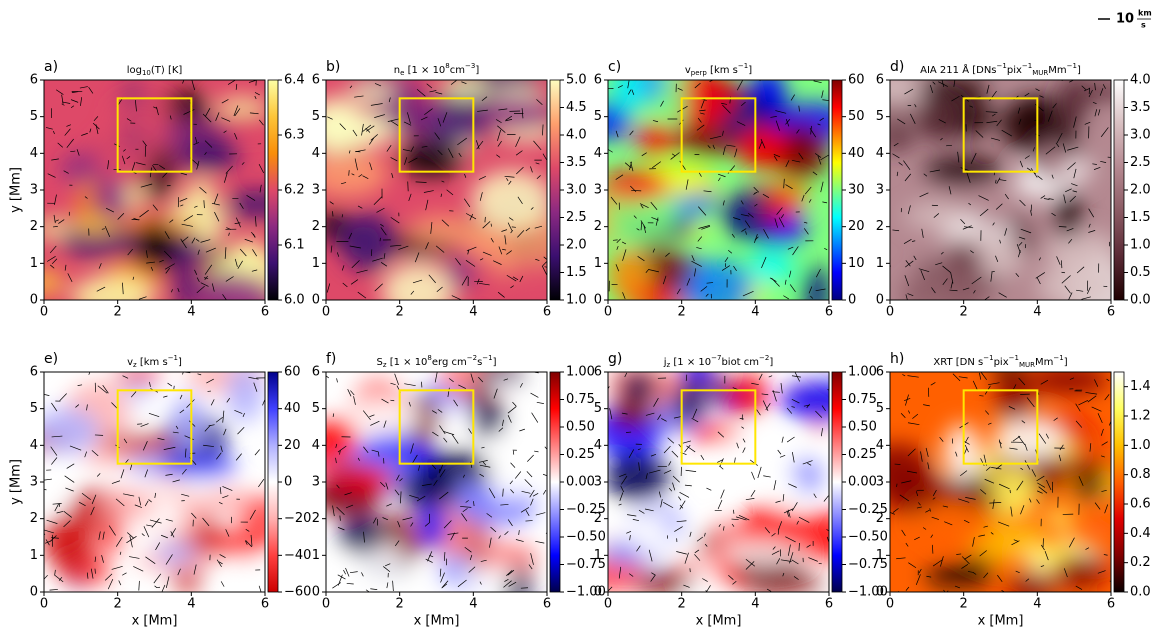 Image resolution: width=1168 pixels, height=636 pixels. Describe the element at coordinates (134, 70) in the screenshot. I see `title-part: log` at that location.